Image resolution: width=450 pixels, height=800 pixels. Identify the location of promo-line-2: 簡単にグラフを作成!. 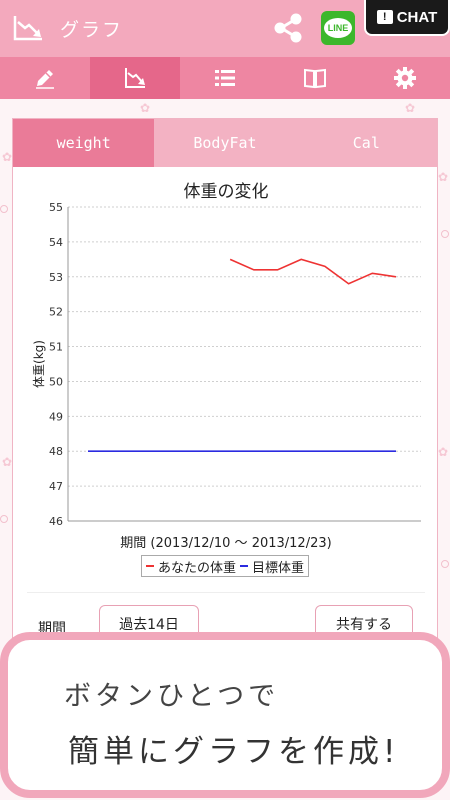
(234, 752).